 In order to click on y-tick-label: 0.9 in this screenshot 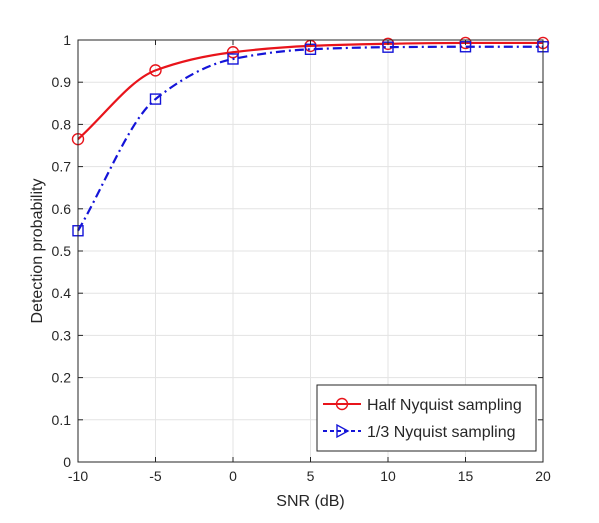, I will do `click(62, 82)`.